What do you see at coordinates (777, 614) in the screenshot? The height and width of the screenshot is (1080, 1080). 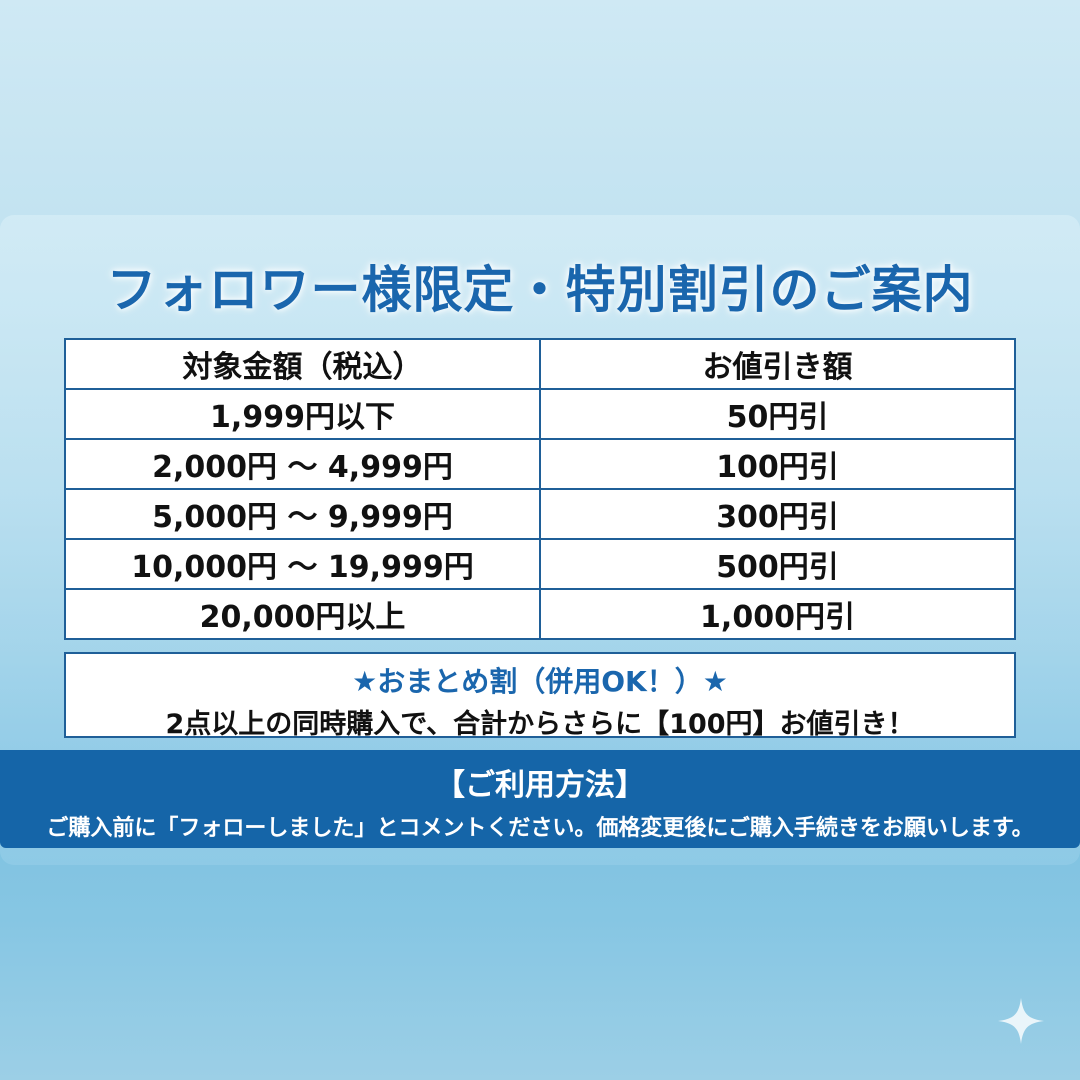 I see `discount-cell: 1,000円引` at bounding box center [777, 614].